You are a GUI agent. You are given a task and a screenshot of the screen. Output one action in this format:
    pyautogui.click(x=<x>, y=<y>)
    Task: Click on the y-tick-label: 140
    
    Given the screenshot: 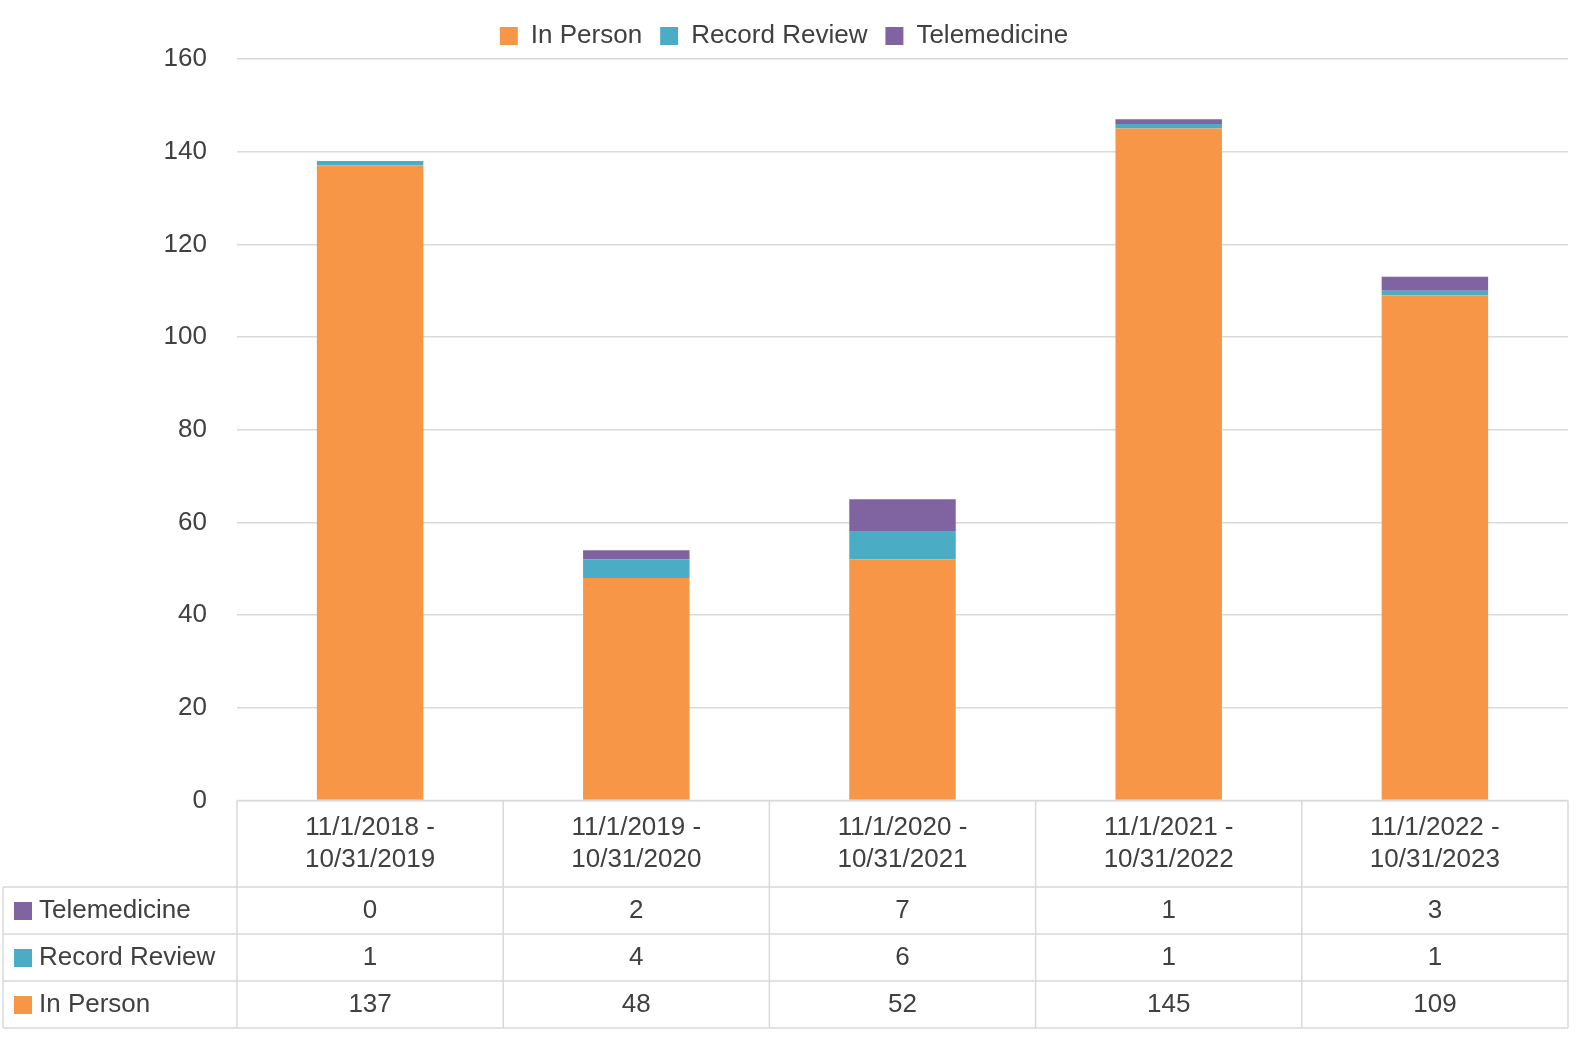 What is the action you would take?
    pyautogui.click(x=185, y=149)
    